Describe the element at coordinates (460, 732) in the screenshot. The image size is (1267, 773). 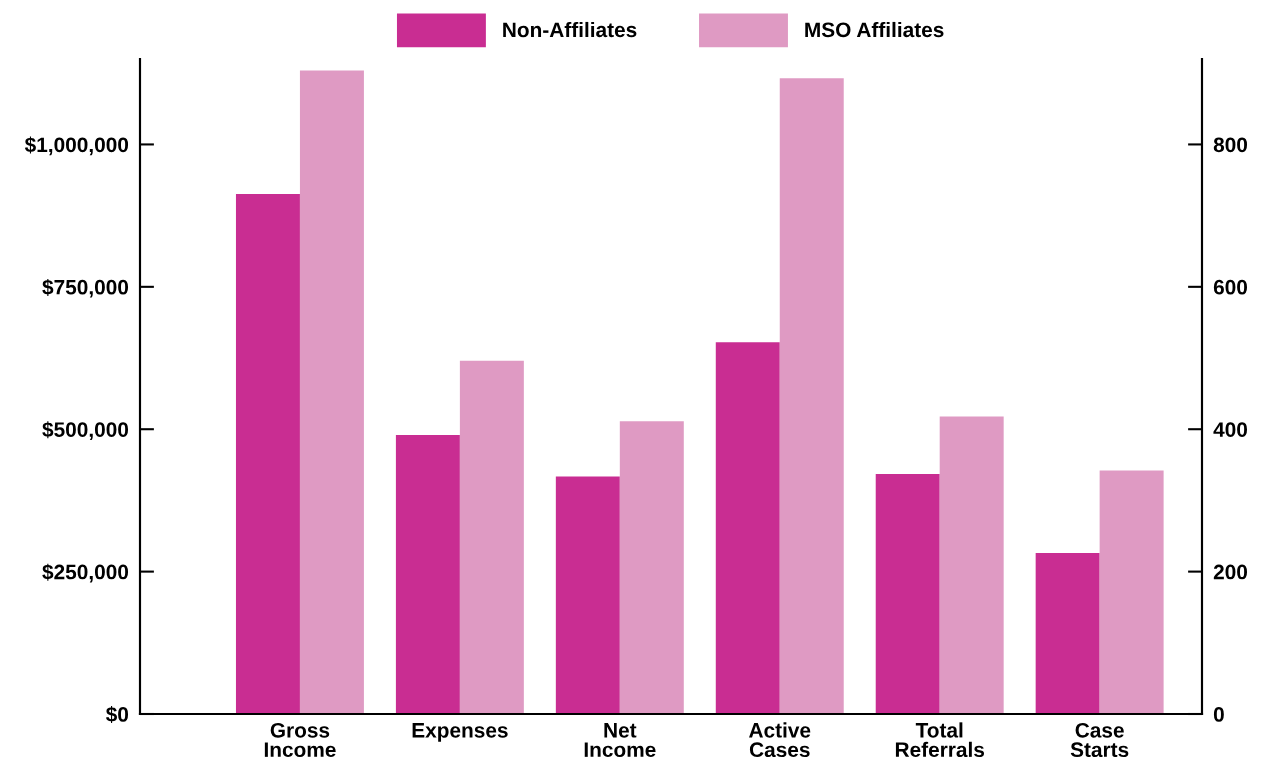
I see `x-tick-label: Expenses` at that location.